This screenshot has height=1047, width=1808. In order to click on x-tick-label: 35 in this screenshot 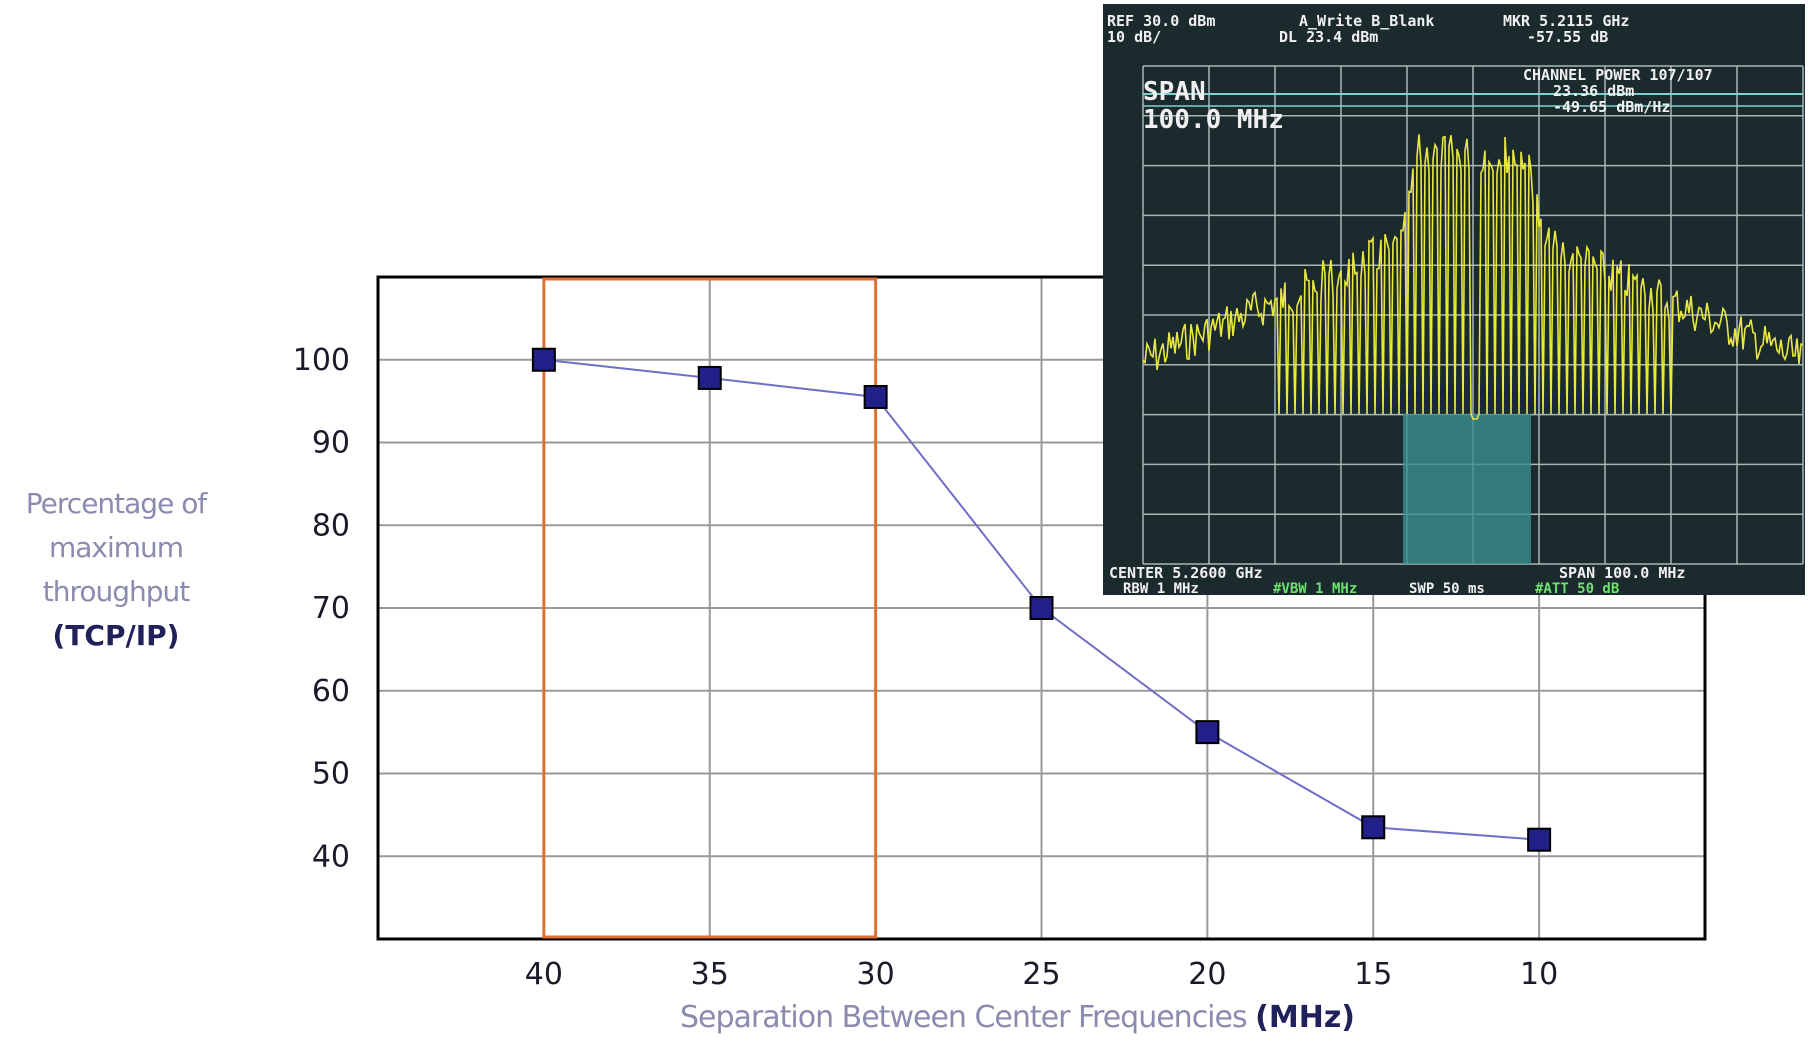, I will do `click(710, 974)`.